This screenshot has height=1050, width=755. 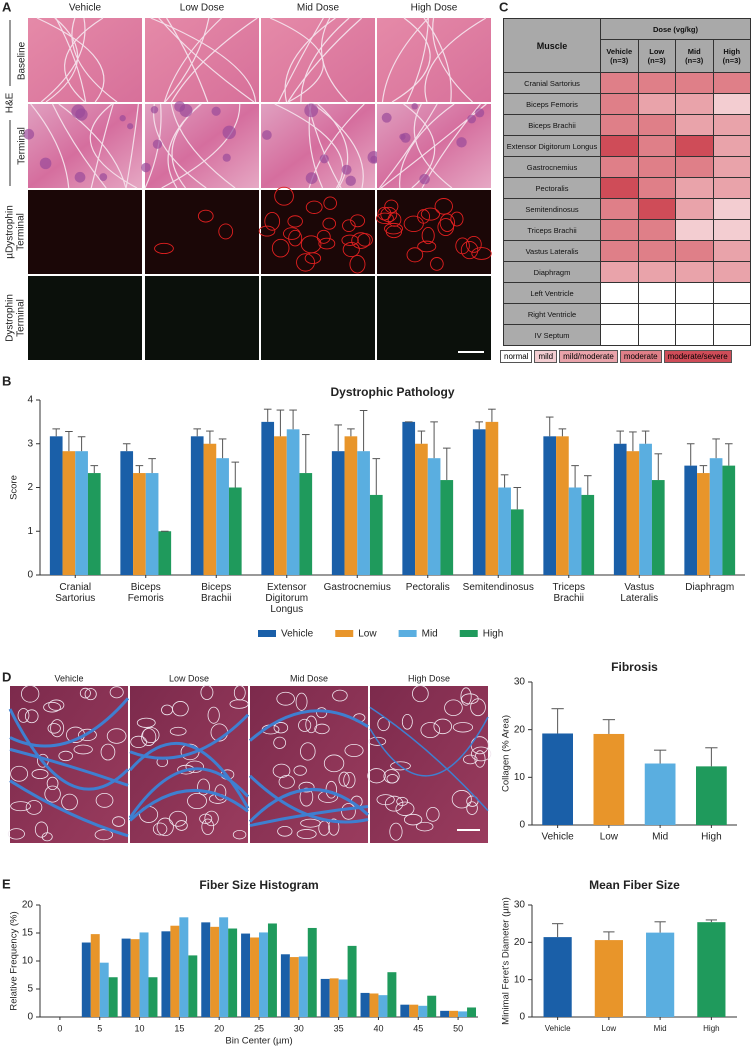 I want to click on legend-item: moderate/severe, so click(x=697, y=356).